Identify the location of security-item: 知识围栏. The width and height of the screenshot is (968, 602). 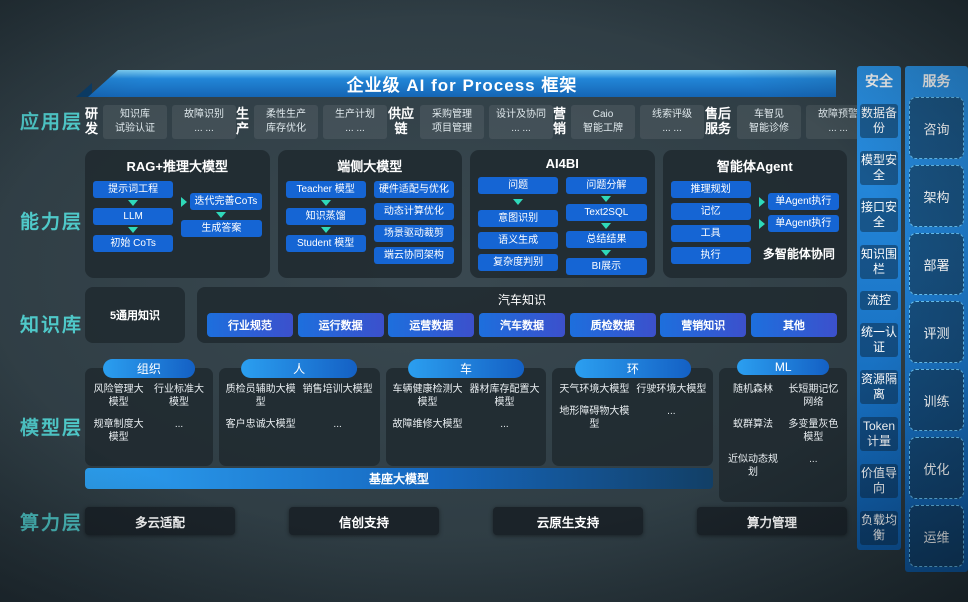
(879, 261).